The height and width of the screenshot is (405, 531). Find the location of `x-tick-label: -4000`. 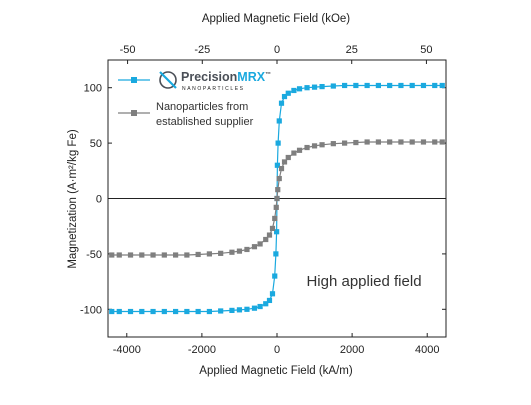

x-tick-label: -4000 is located at coordinates (127, 350).